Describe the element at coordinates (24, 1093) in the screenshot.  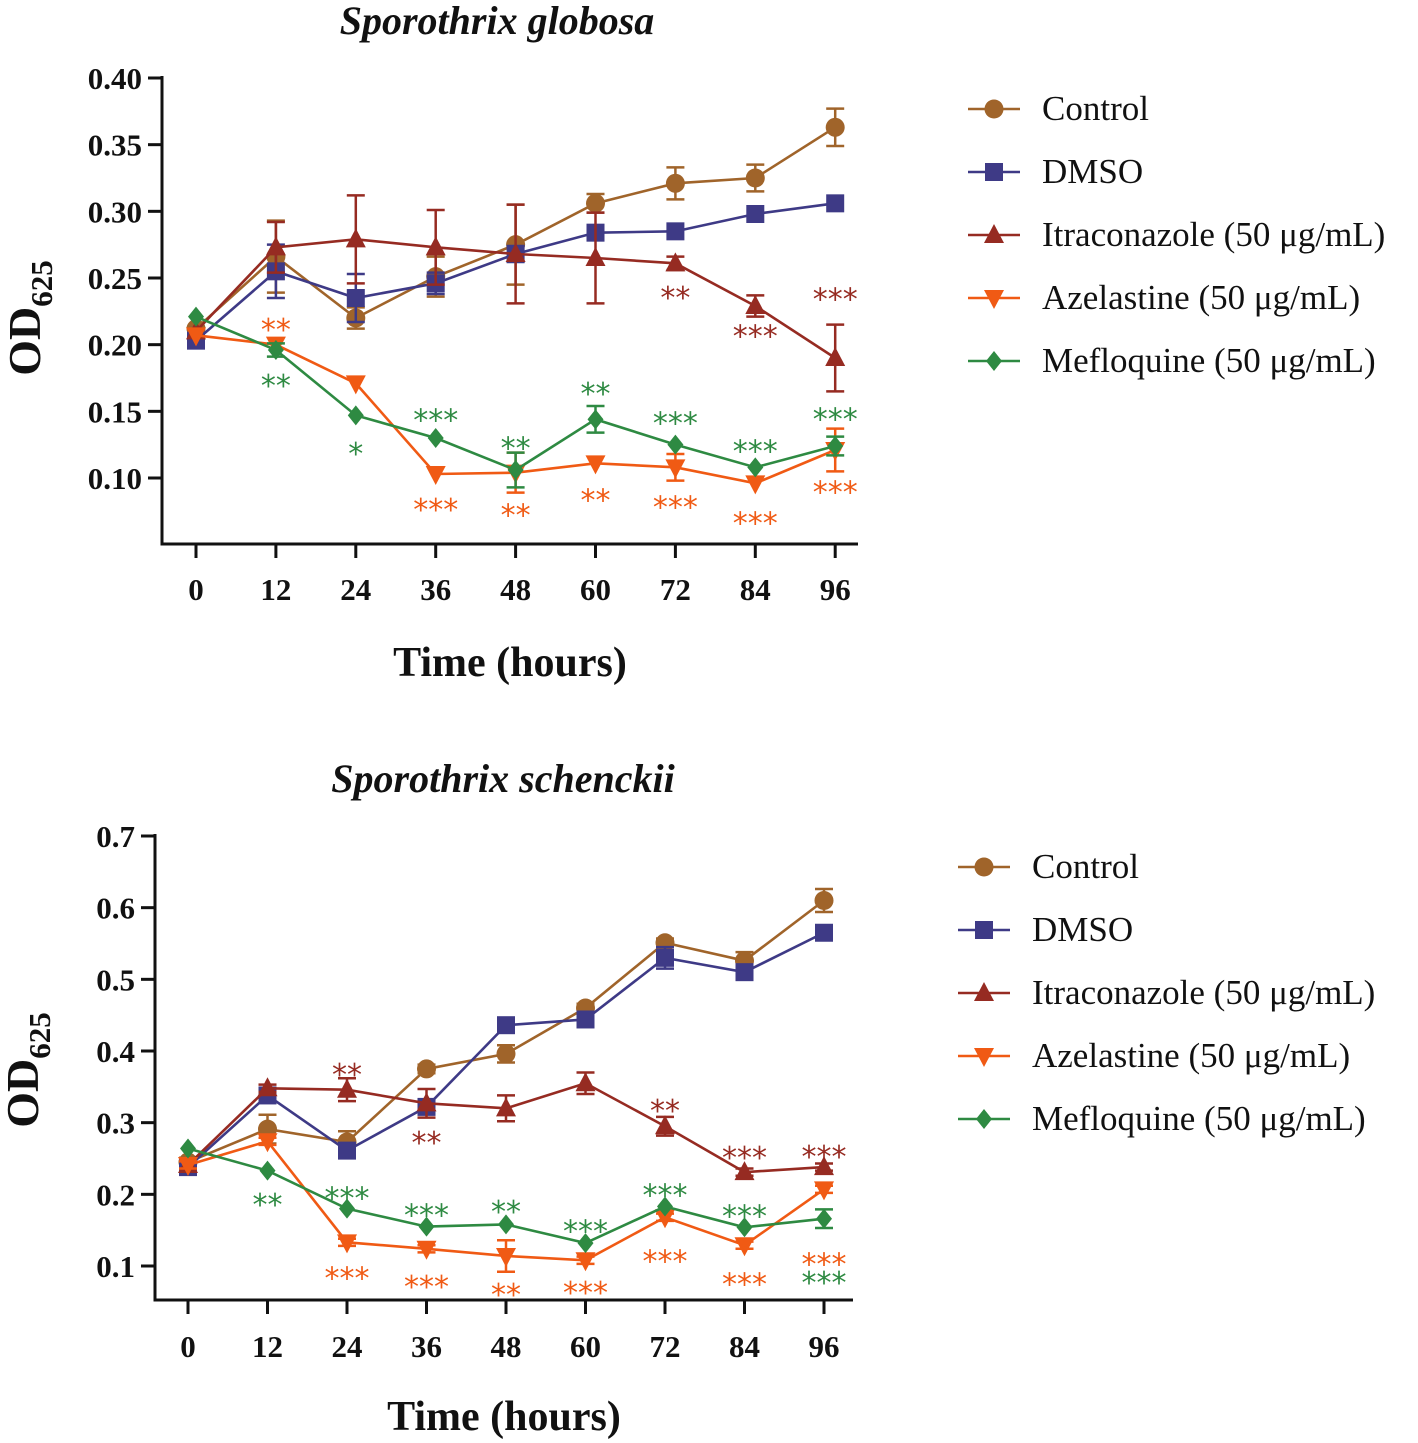
I see `y-axis-label-main: OD` at that location.